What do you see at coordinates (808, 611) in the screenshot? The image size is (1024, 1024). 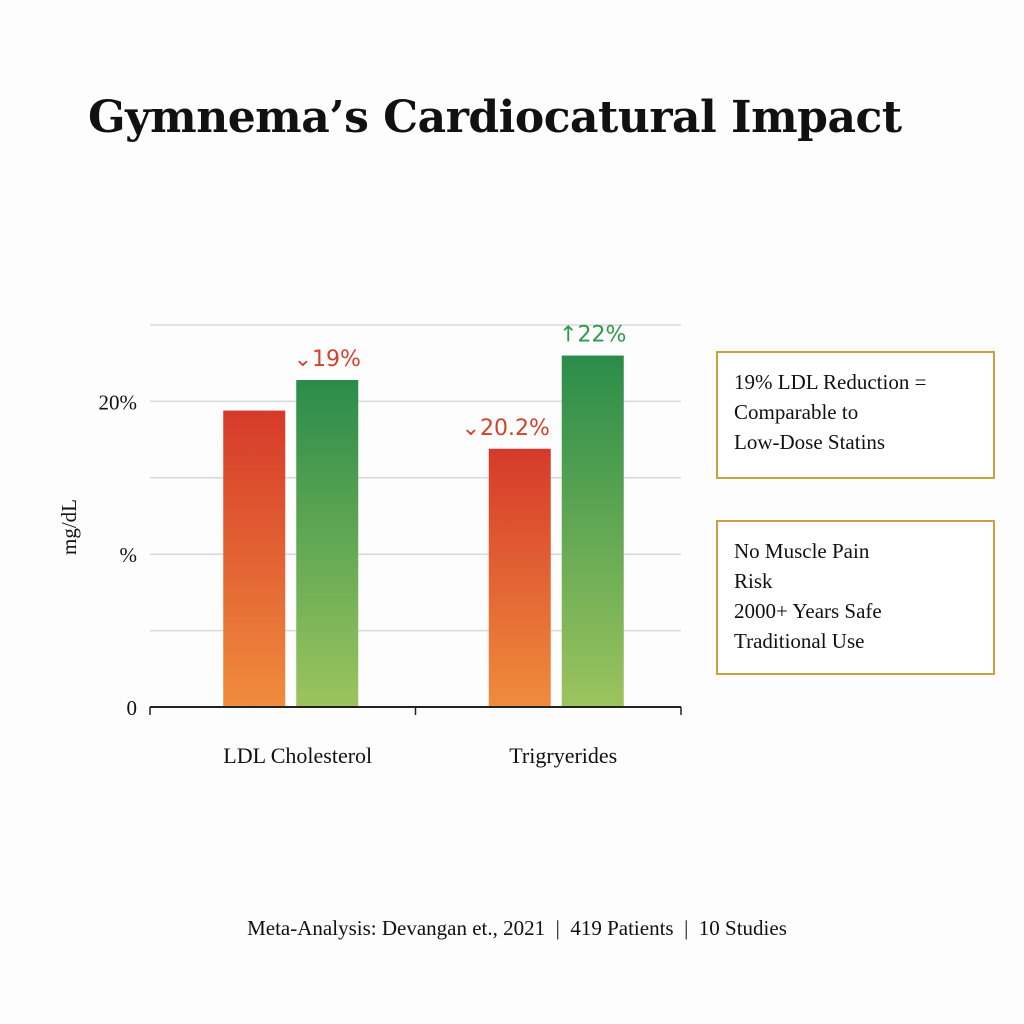 I see `callout-line: 2000+ Years Safe` at bounding box center [808, 611].